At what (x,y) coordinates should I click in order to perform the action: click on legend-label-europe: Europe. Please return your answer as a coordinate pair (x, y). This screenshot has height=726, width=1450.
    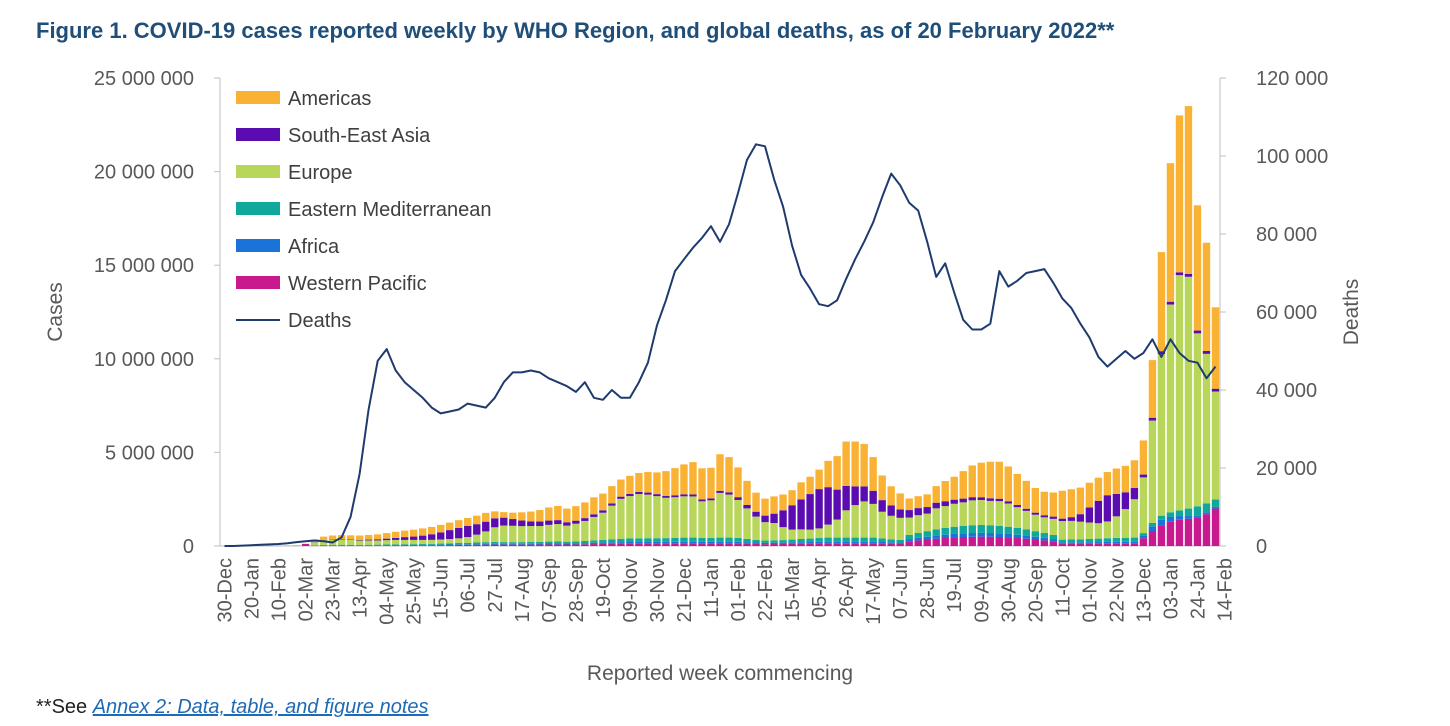
    Looking at the image, I should click on (320, 173).